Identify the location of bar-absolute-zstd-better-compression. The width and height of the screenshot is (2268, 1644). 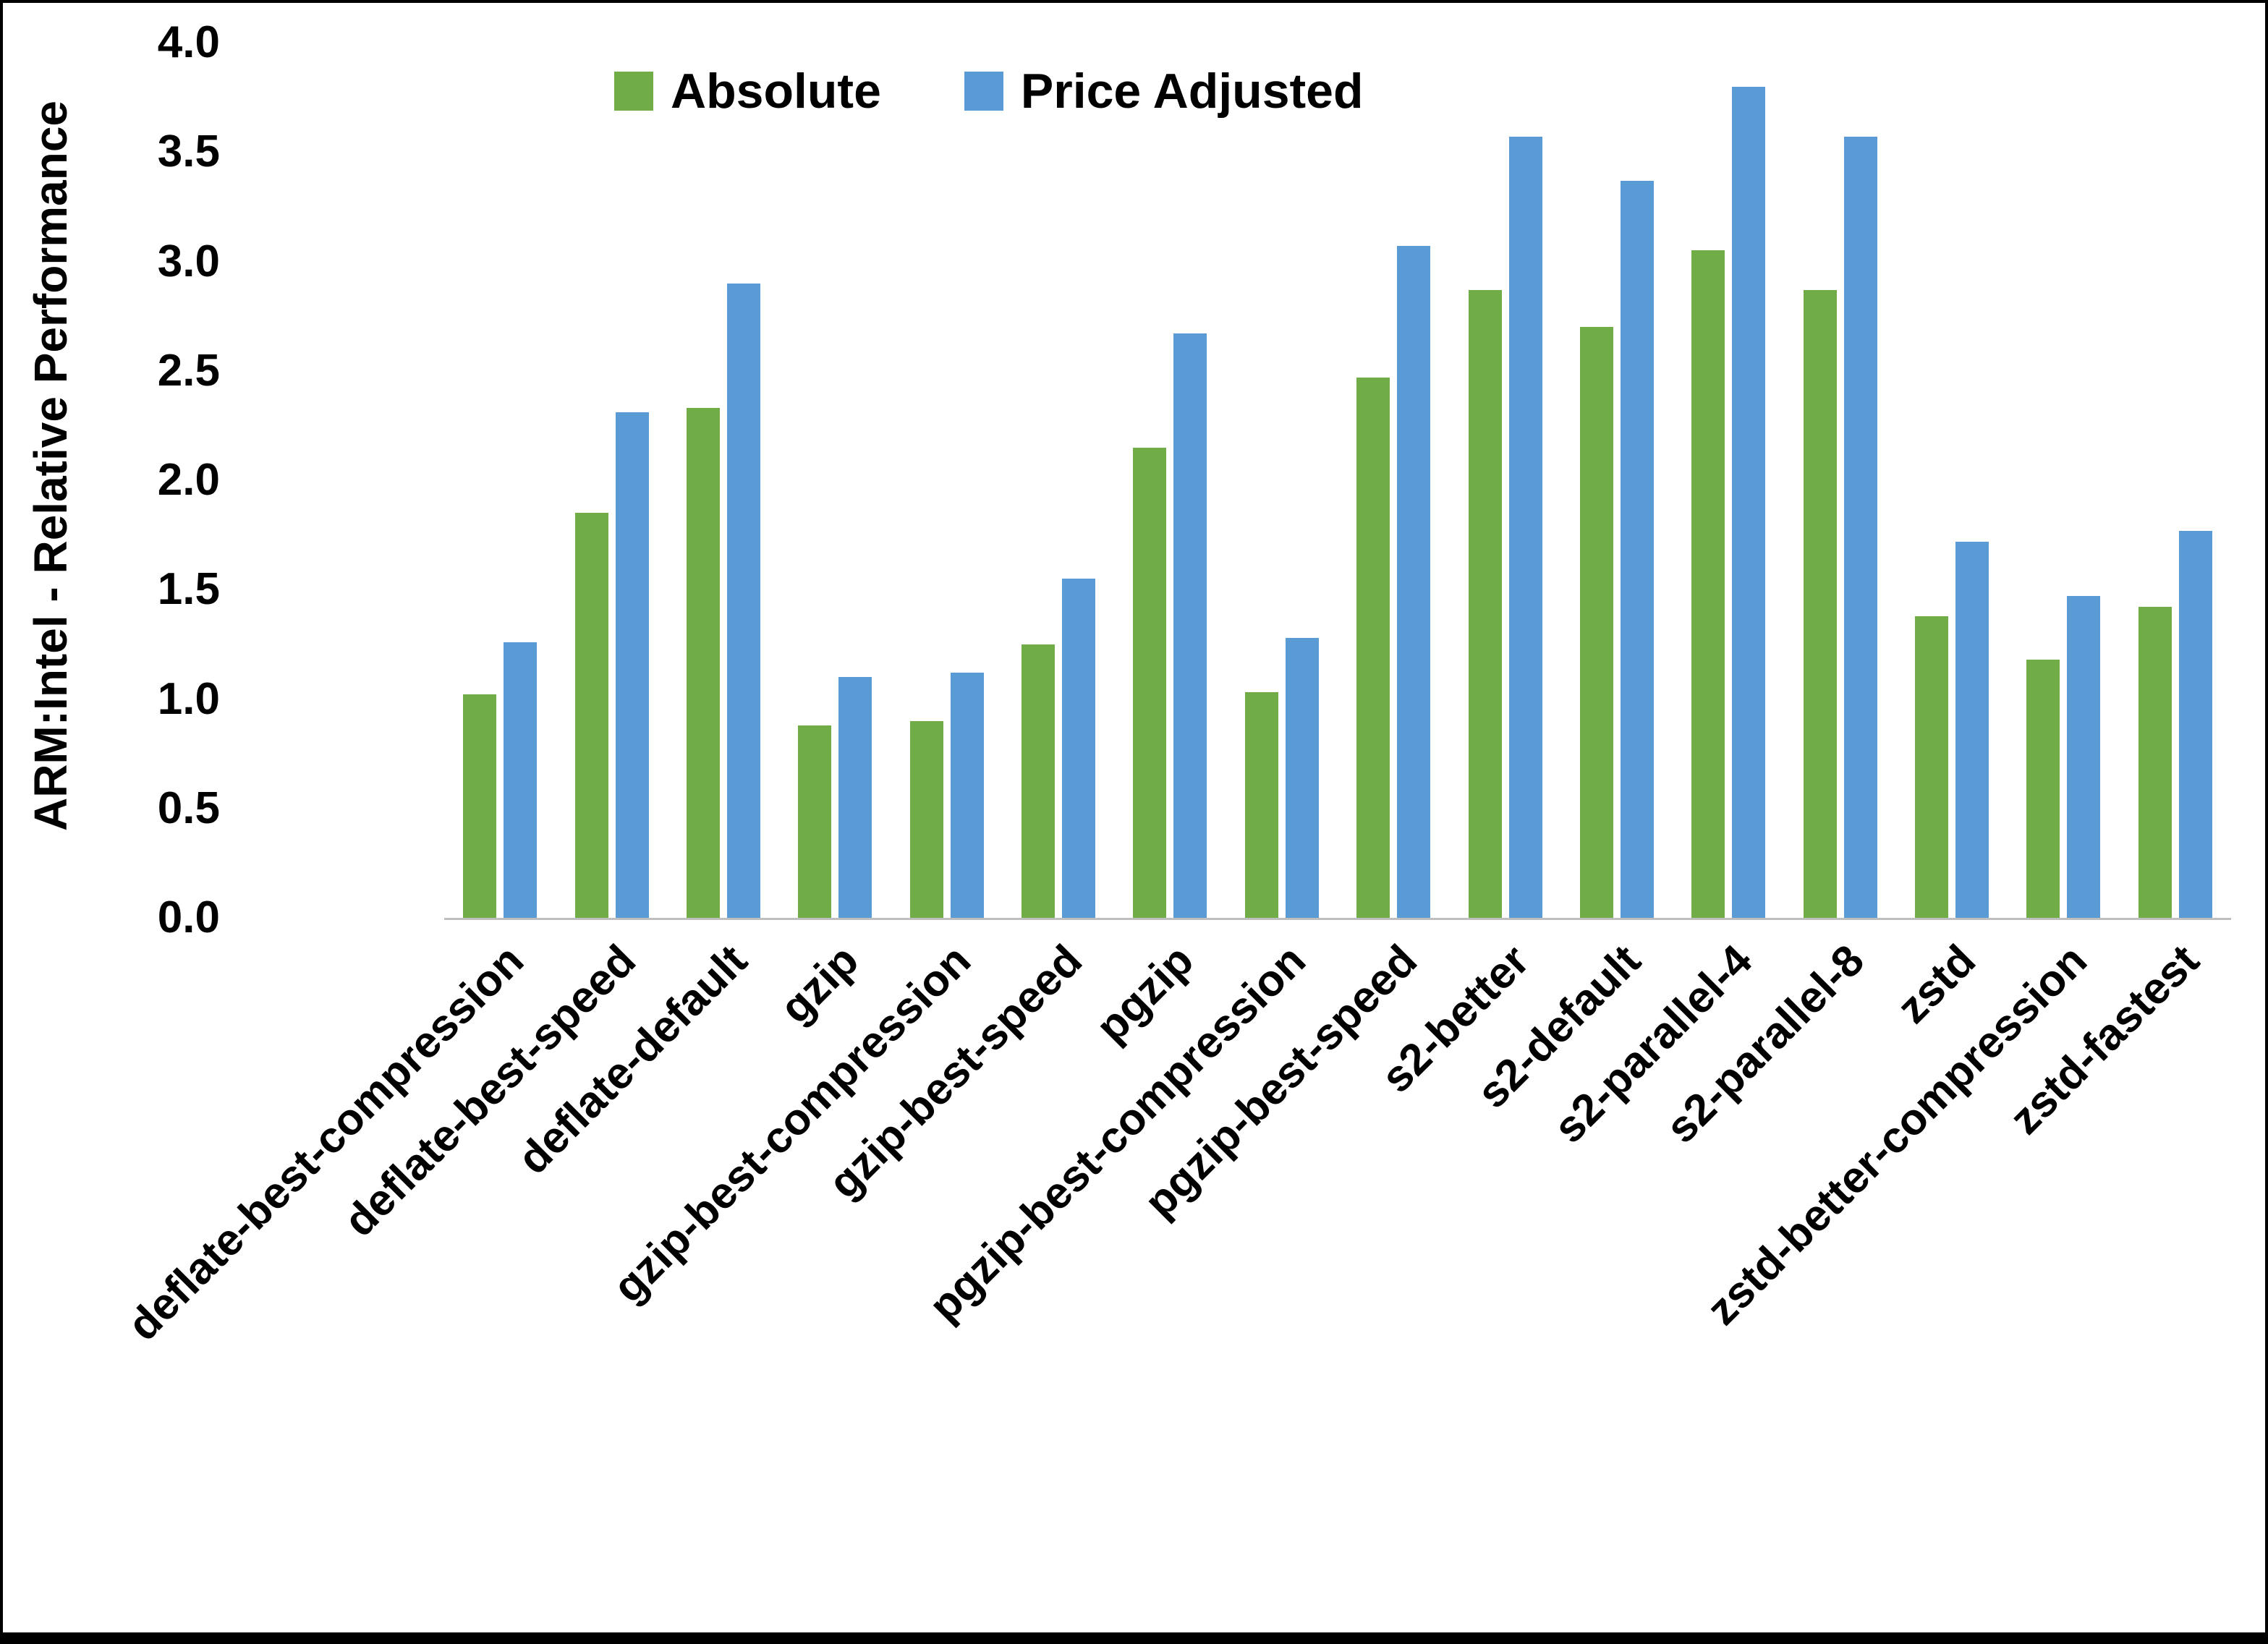
(2043, 789).